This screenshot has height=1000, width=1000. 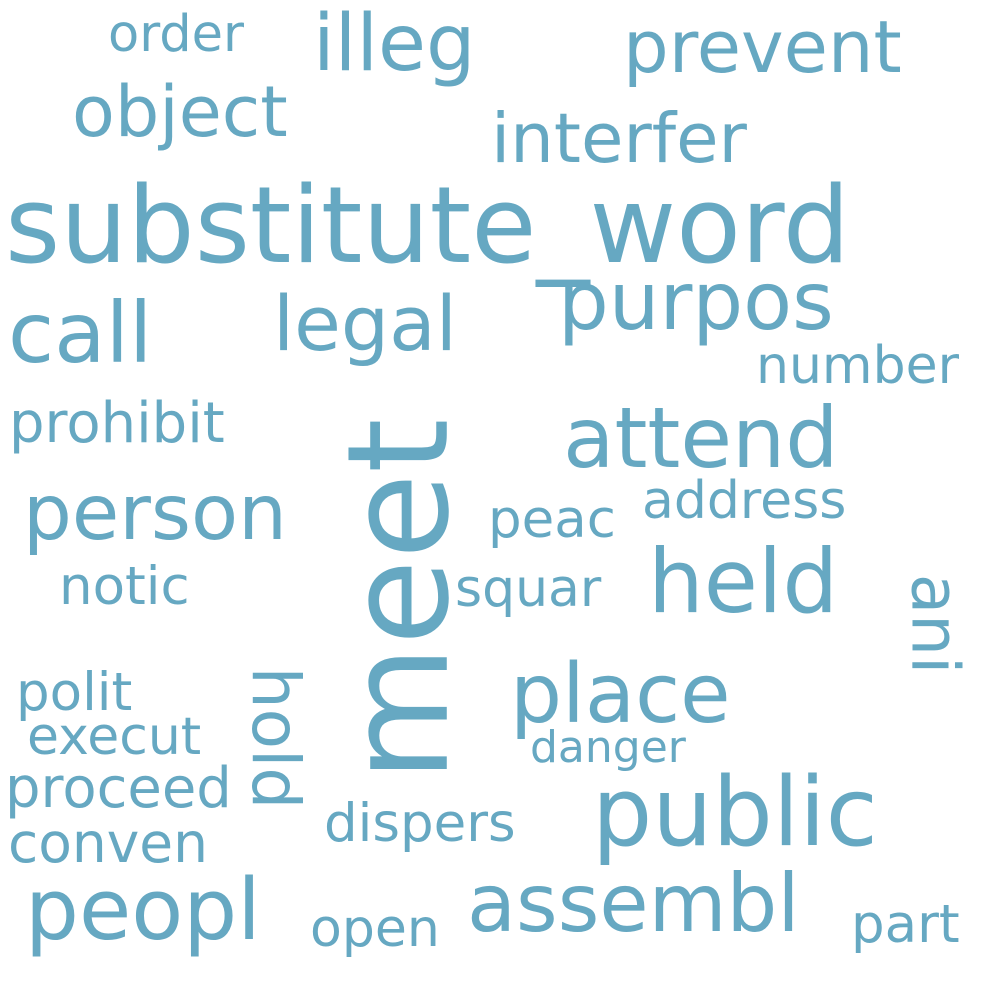 I want to click on word-peopl: peopl, so click(x=143, y=910).